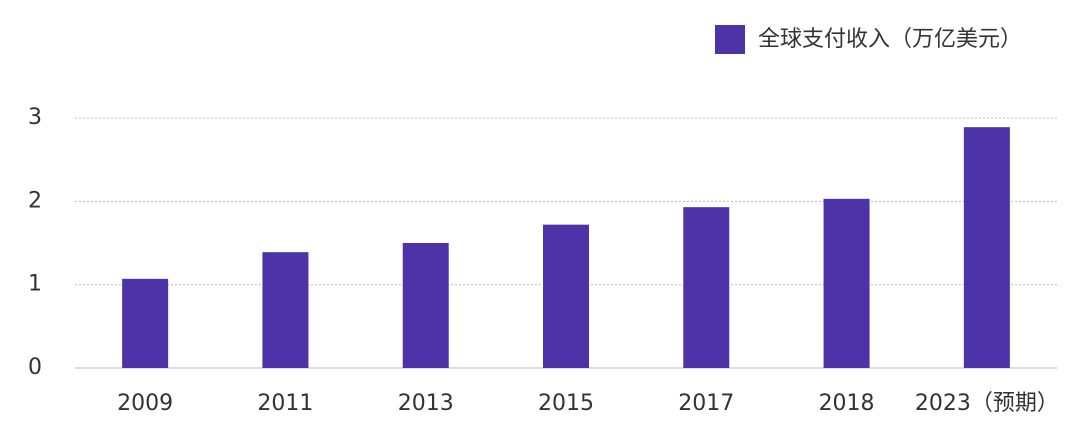 This screenshot has height=434, width=1080. Describe the element at coordinates (847, 403) in the screenshot. I see `x-tick-label: 2018` at that location.